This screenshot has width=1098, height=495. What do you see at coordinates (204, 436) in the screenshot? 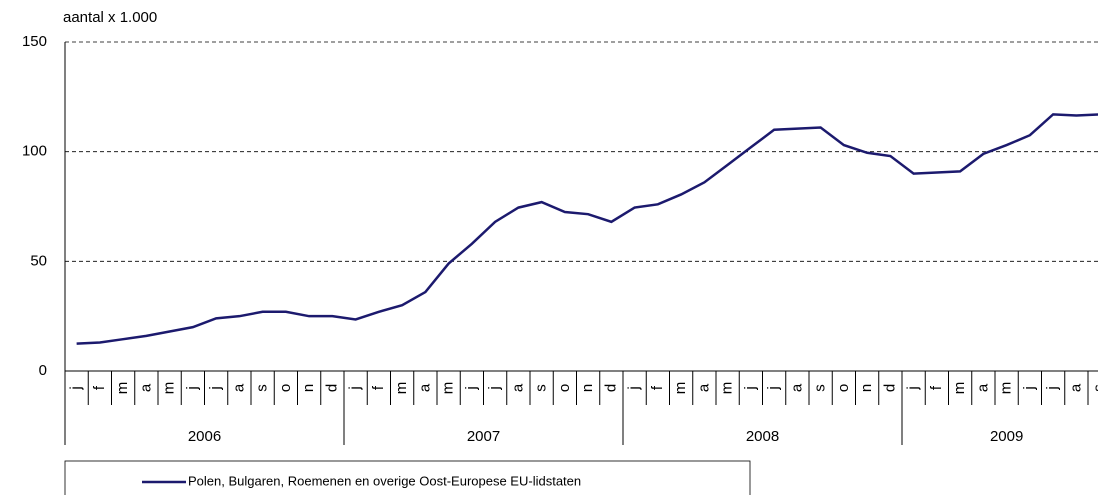
I see `year-label: 2006` at bounding box center [204, 436].